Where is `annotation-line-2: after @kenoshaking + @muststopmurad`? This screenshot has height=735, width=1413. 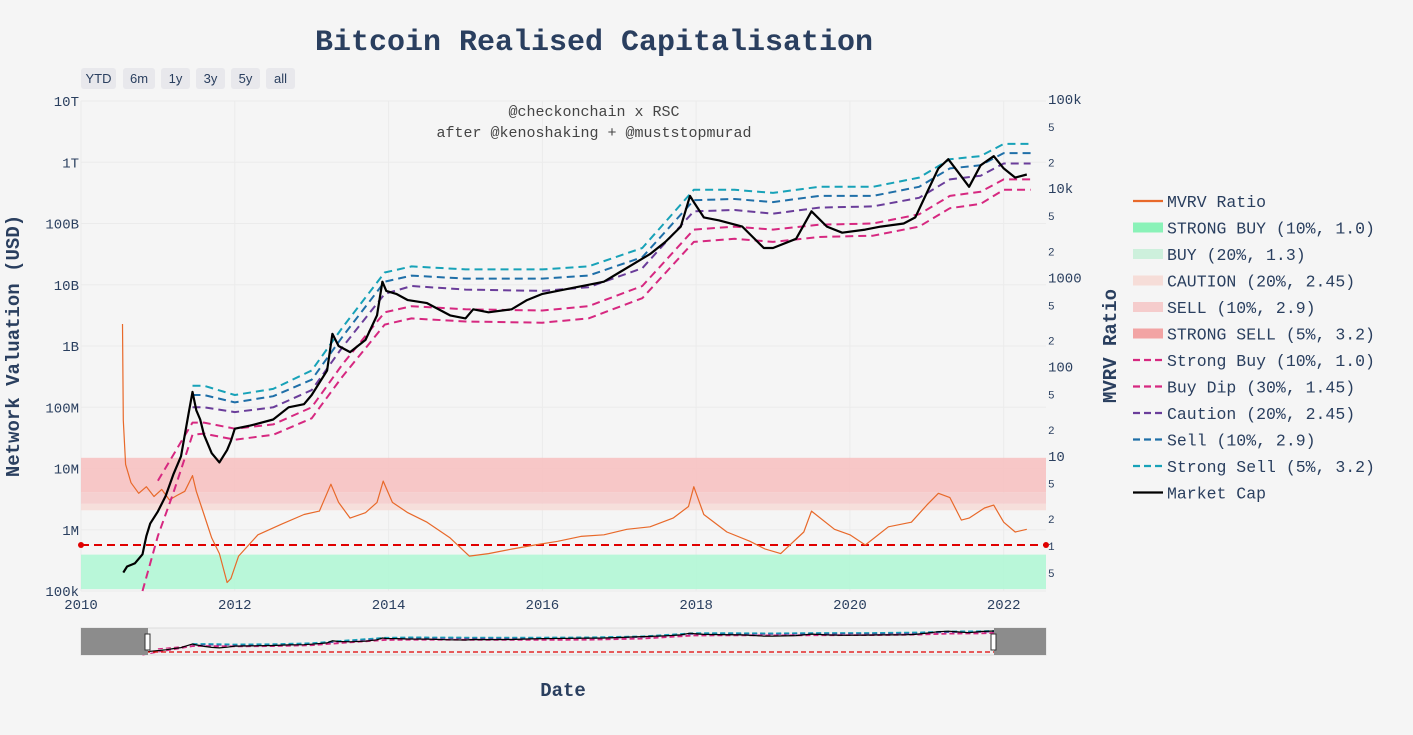
annotation-line-2: after @kenoshaking + @muststopmurad is located at coordinates (593, 133).